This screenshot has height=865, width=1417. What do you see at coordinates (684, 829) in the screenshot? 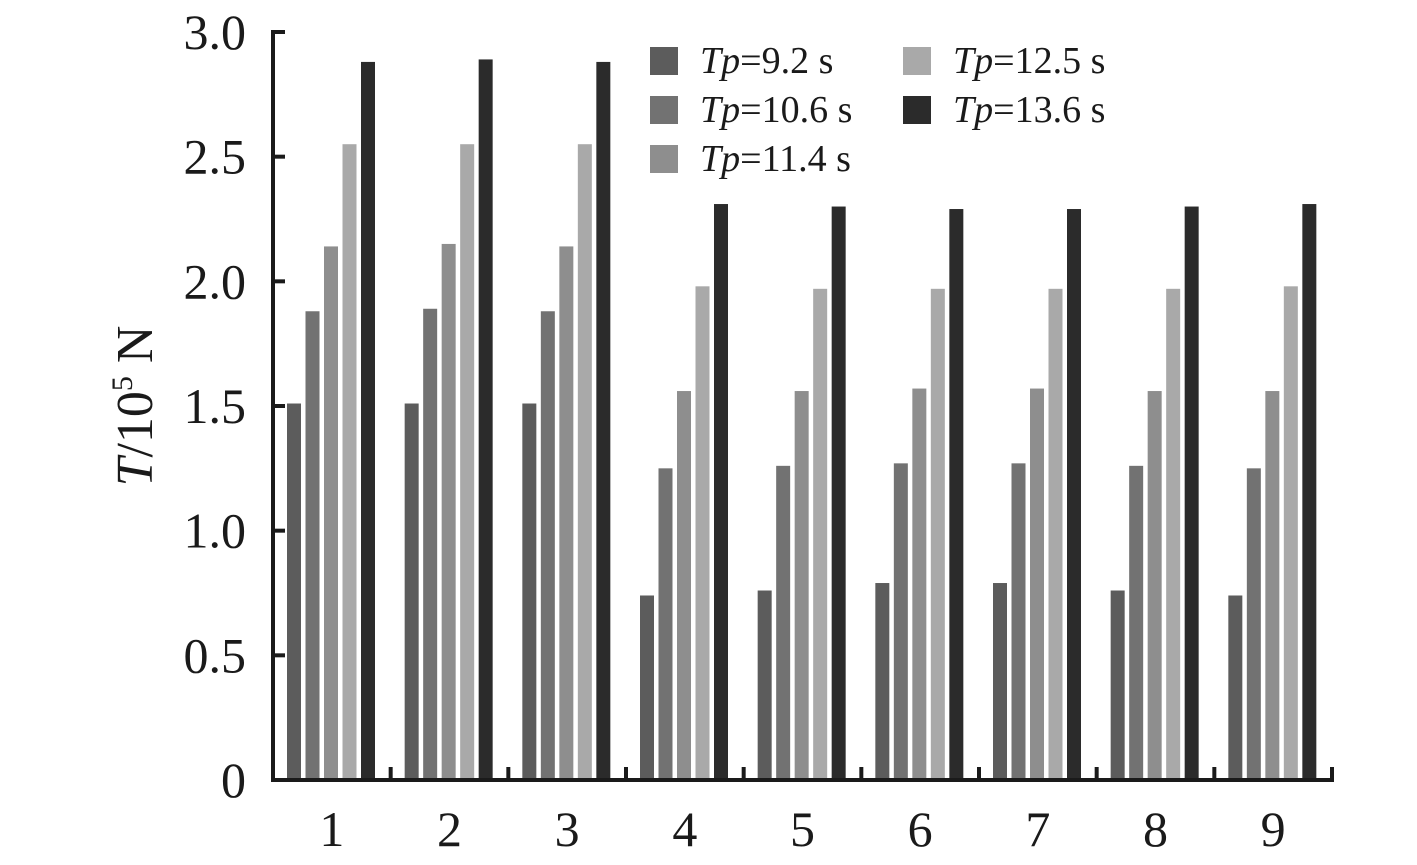
I see `x-tick-label: 4` at bounding box center [684, 829].